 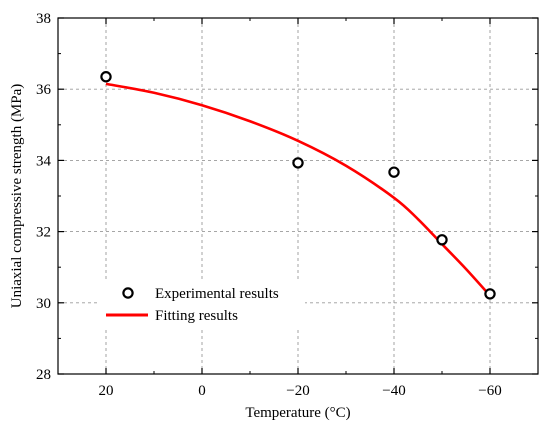 I want to click on legend-background, so click(x=202, y=304).